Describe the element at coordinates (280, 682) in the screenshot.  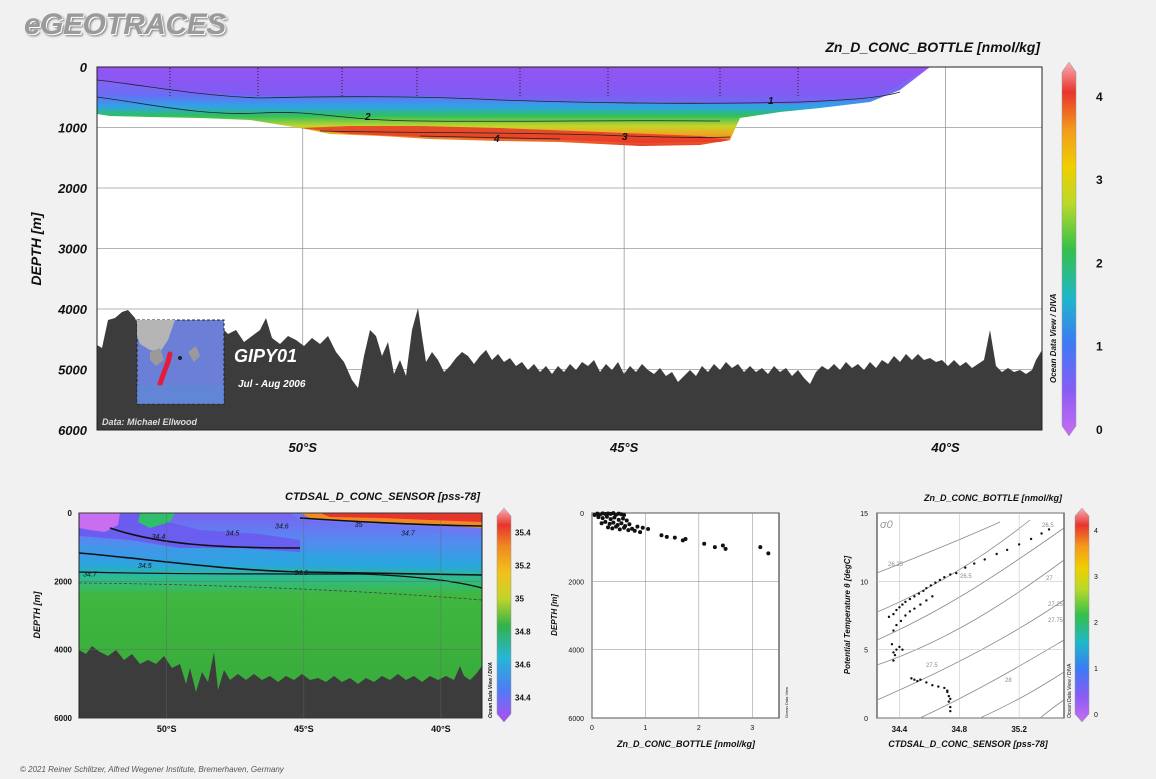
I see `salinity-seafloor` at that location.